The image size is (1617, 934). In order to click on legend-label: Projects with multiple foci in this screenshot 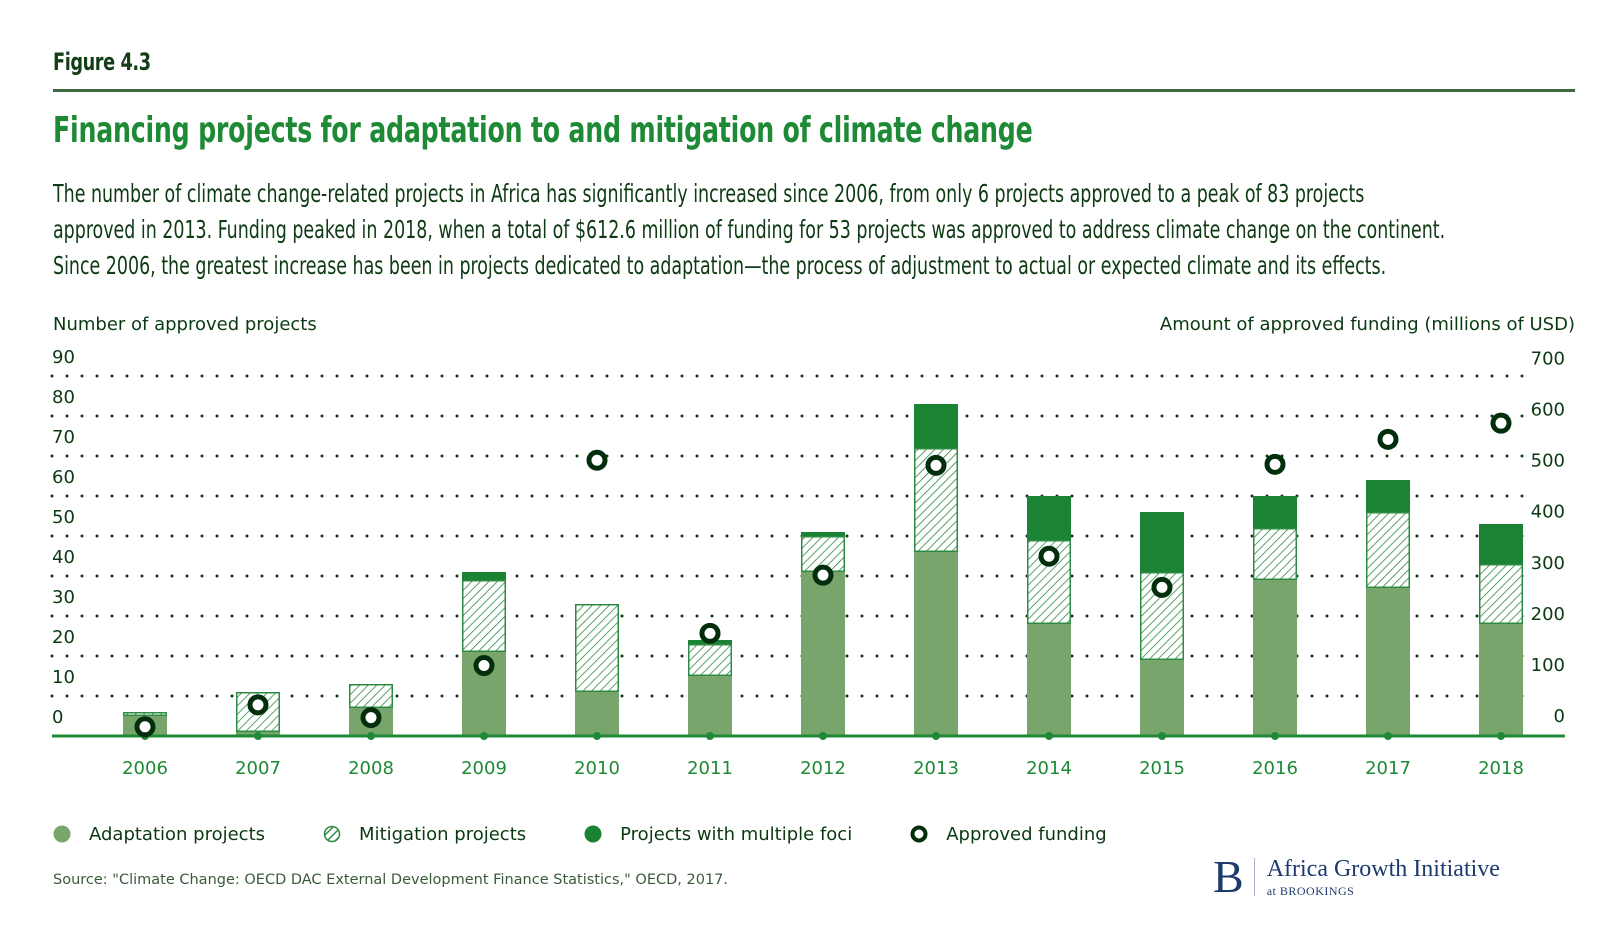, I will do `click(736, 834)`.